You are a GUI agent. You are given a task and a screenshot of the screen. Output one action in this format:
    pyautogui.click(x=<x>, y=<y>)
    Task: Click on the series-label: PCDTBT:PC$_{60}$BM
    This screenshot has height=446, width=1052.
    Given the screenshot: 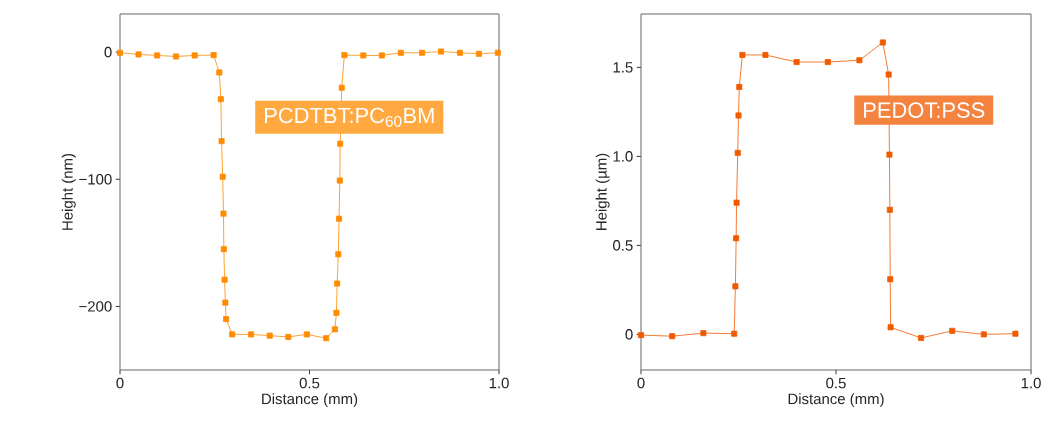 What is the action you would take?
    pyautogui.click(x=349, y=117)
    